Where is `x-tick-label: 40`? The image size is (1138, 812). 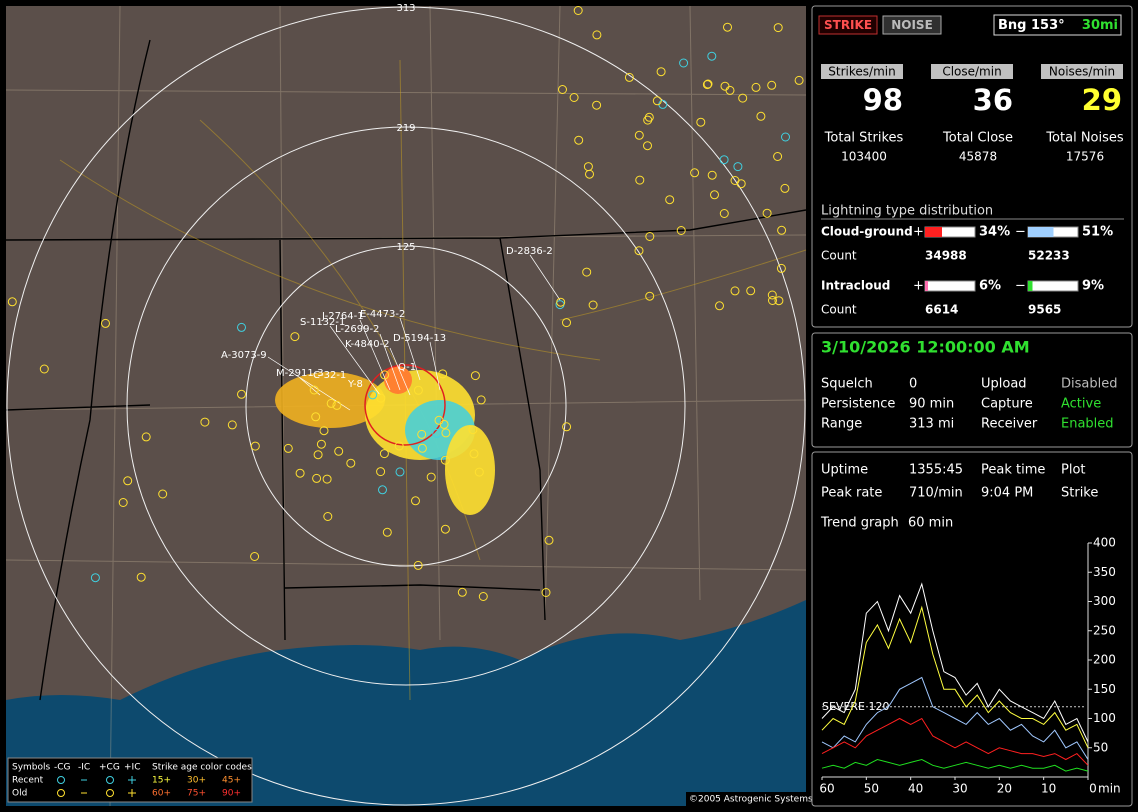
x-tick-label: 40 is located at coordinates (915, 789).